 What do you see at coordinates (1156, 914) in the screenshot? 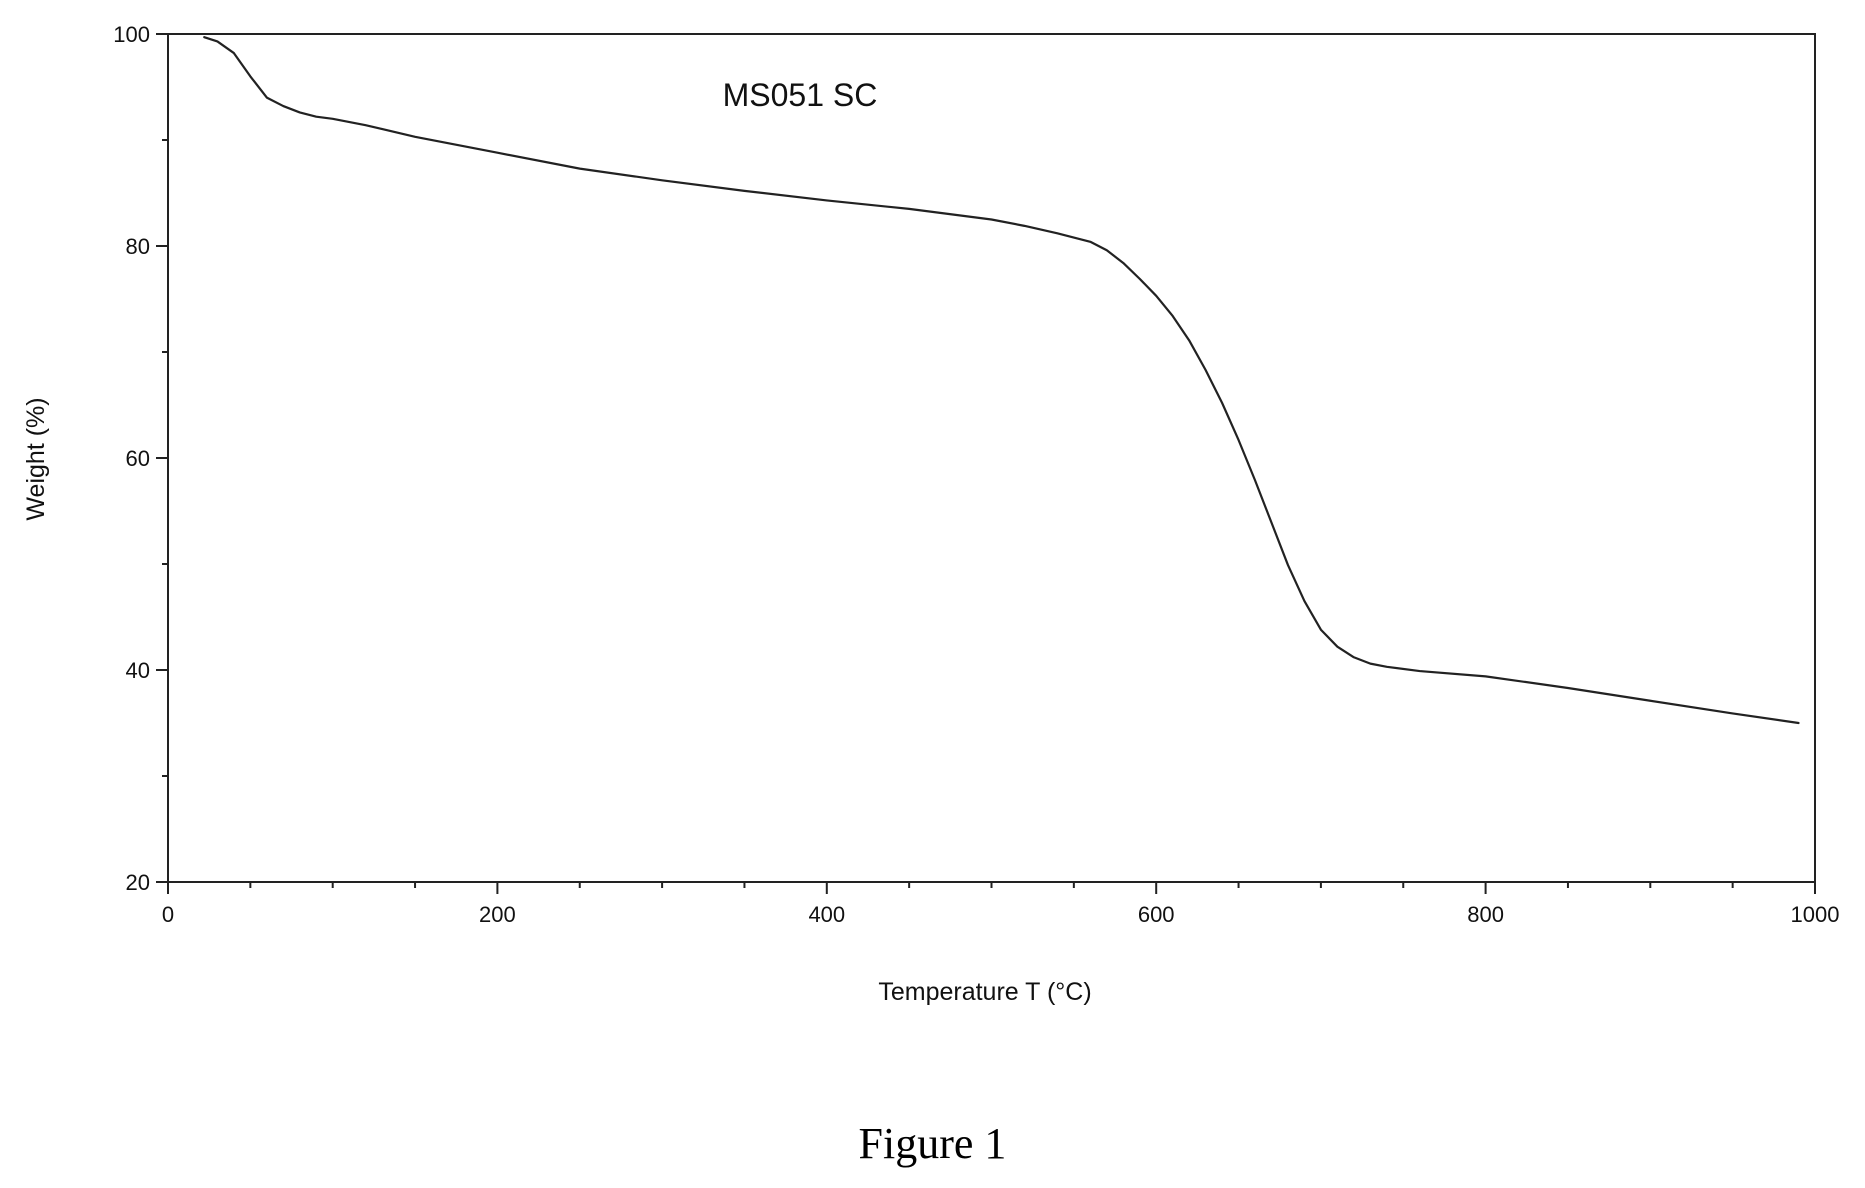
I see `x-tick-label: 600` at bounding box center [1156, 914].